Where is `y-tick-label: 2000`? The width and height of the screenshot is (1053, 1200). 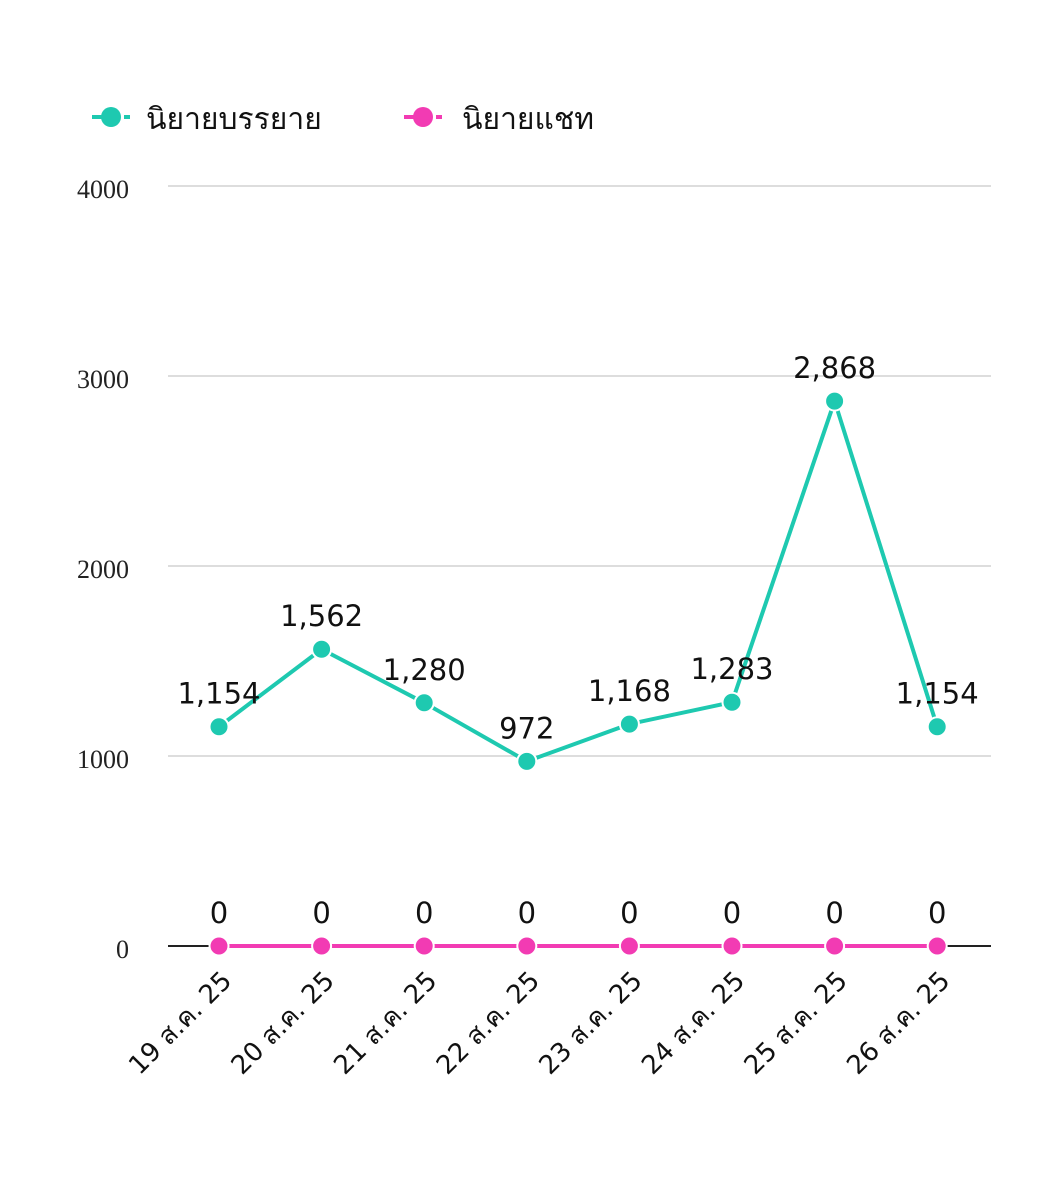
y-tick-label: 2000 is located at coordinates (103, 569).